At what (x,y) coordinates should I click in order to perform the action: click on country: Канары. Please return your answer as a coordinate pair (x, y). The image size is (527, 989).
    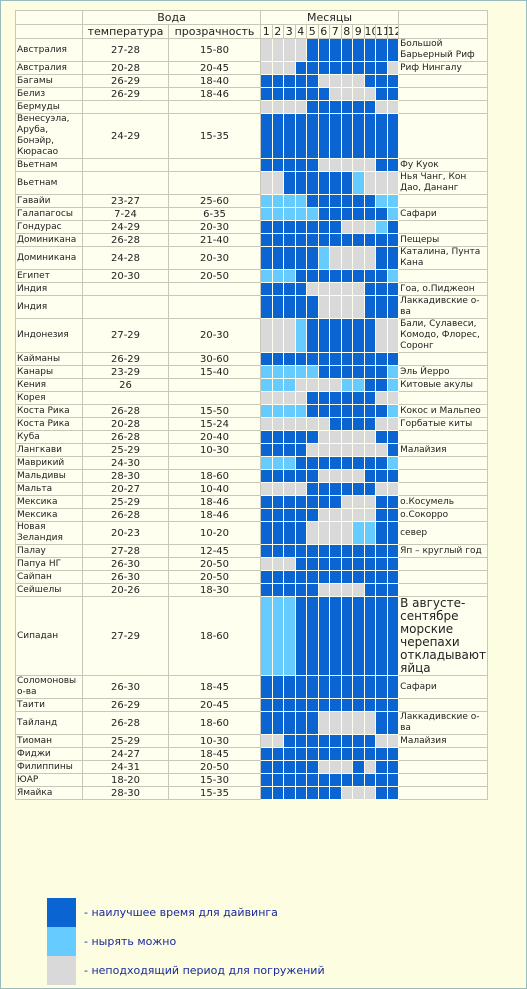
    Looking at the image, I should click on (49, 372).